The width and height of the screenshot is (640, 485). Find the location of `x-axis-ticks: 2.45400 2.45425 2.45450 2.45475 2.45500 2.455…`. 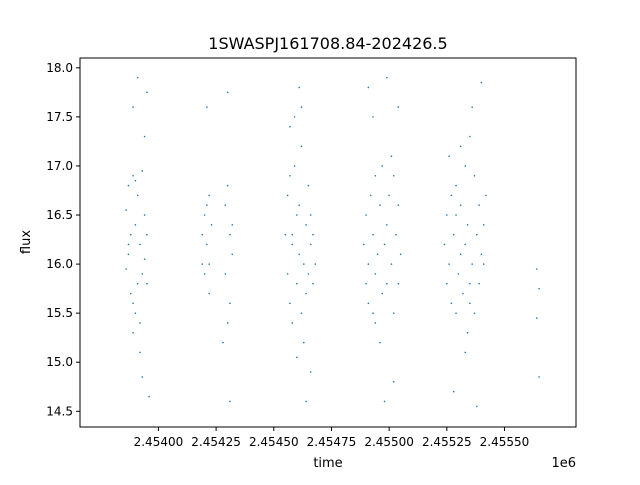

x-axis-ticks: 2.45400 2.45425 2.45450 2.45475 2.45500 2.455… is located at coordinates (332, 438).